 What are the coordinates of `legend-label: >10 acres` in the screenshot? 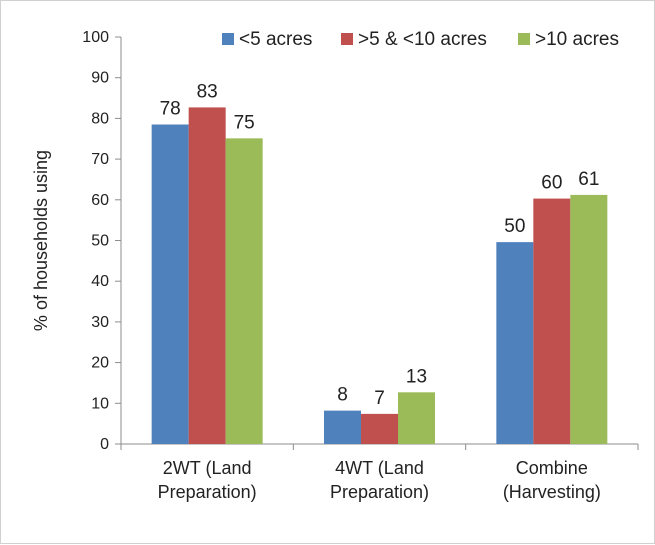 It's located at (577, 39).